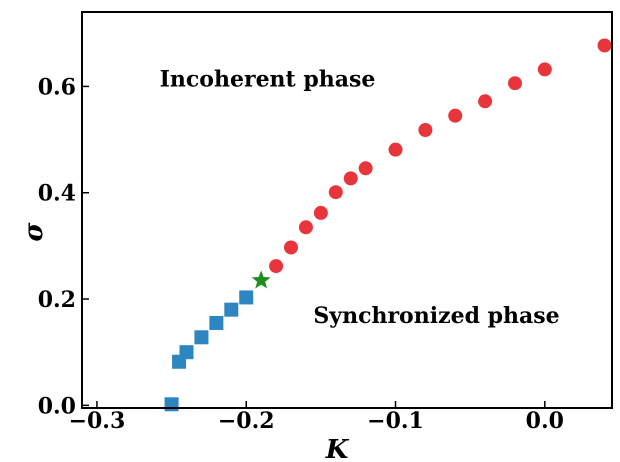 The width and height of the screenshot is (620, 462). What do you see at coordinates (395, 421) in the screenshot?
I see `x-tick-label: −0.1` at bounding box center [395, 421].